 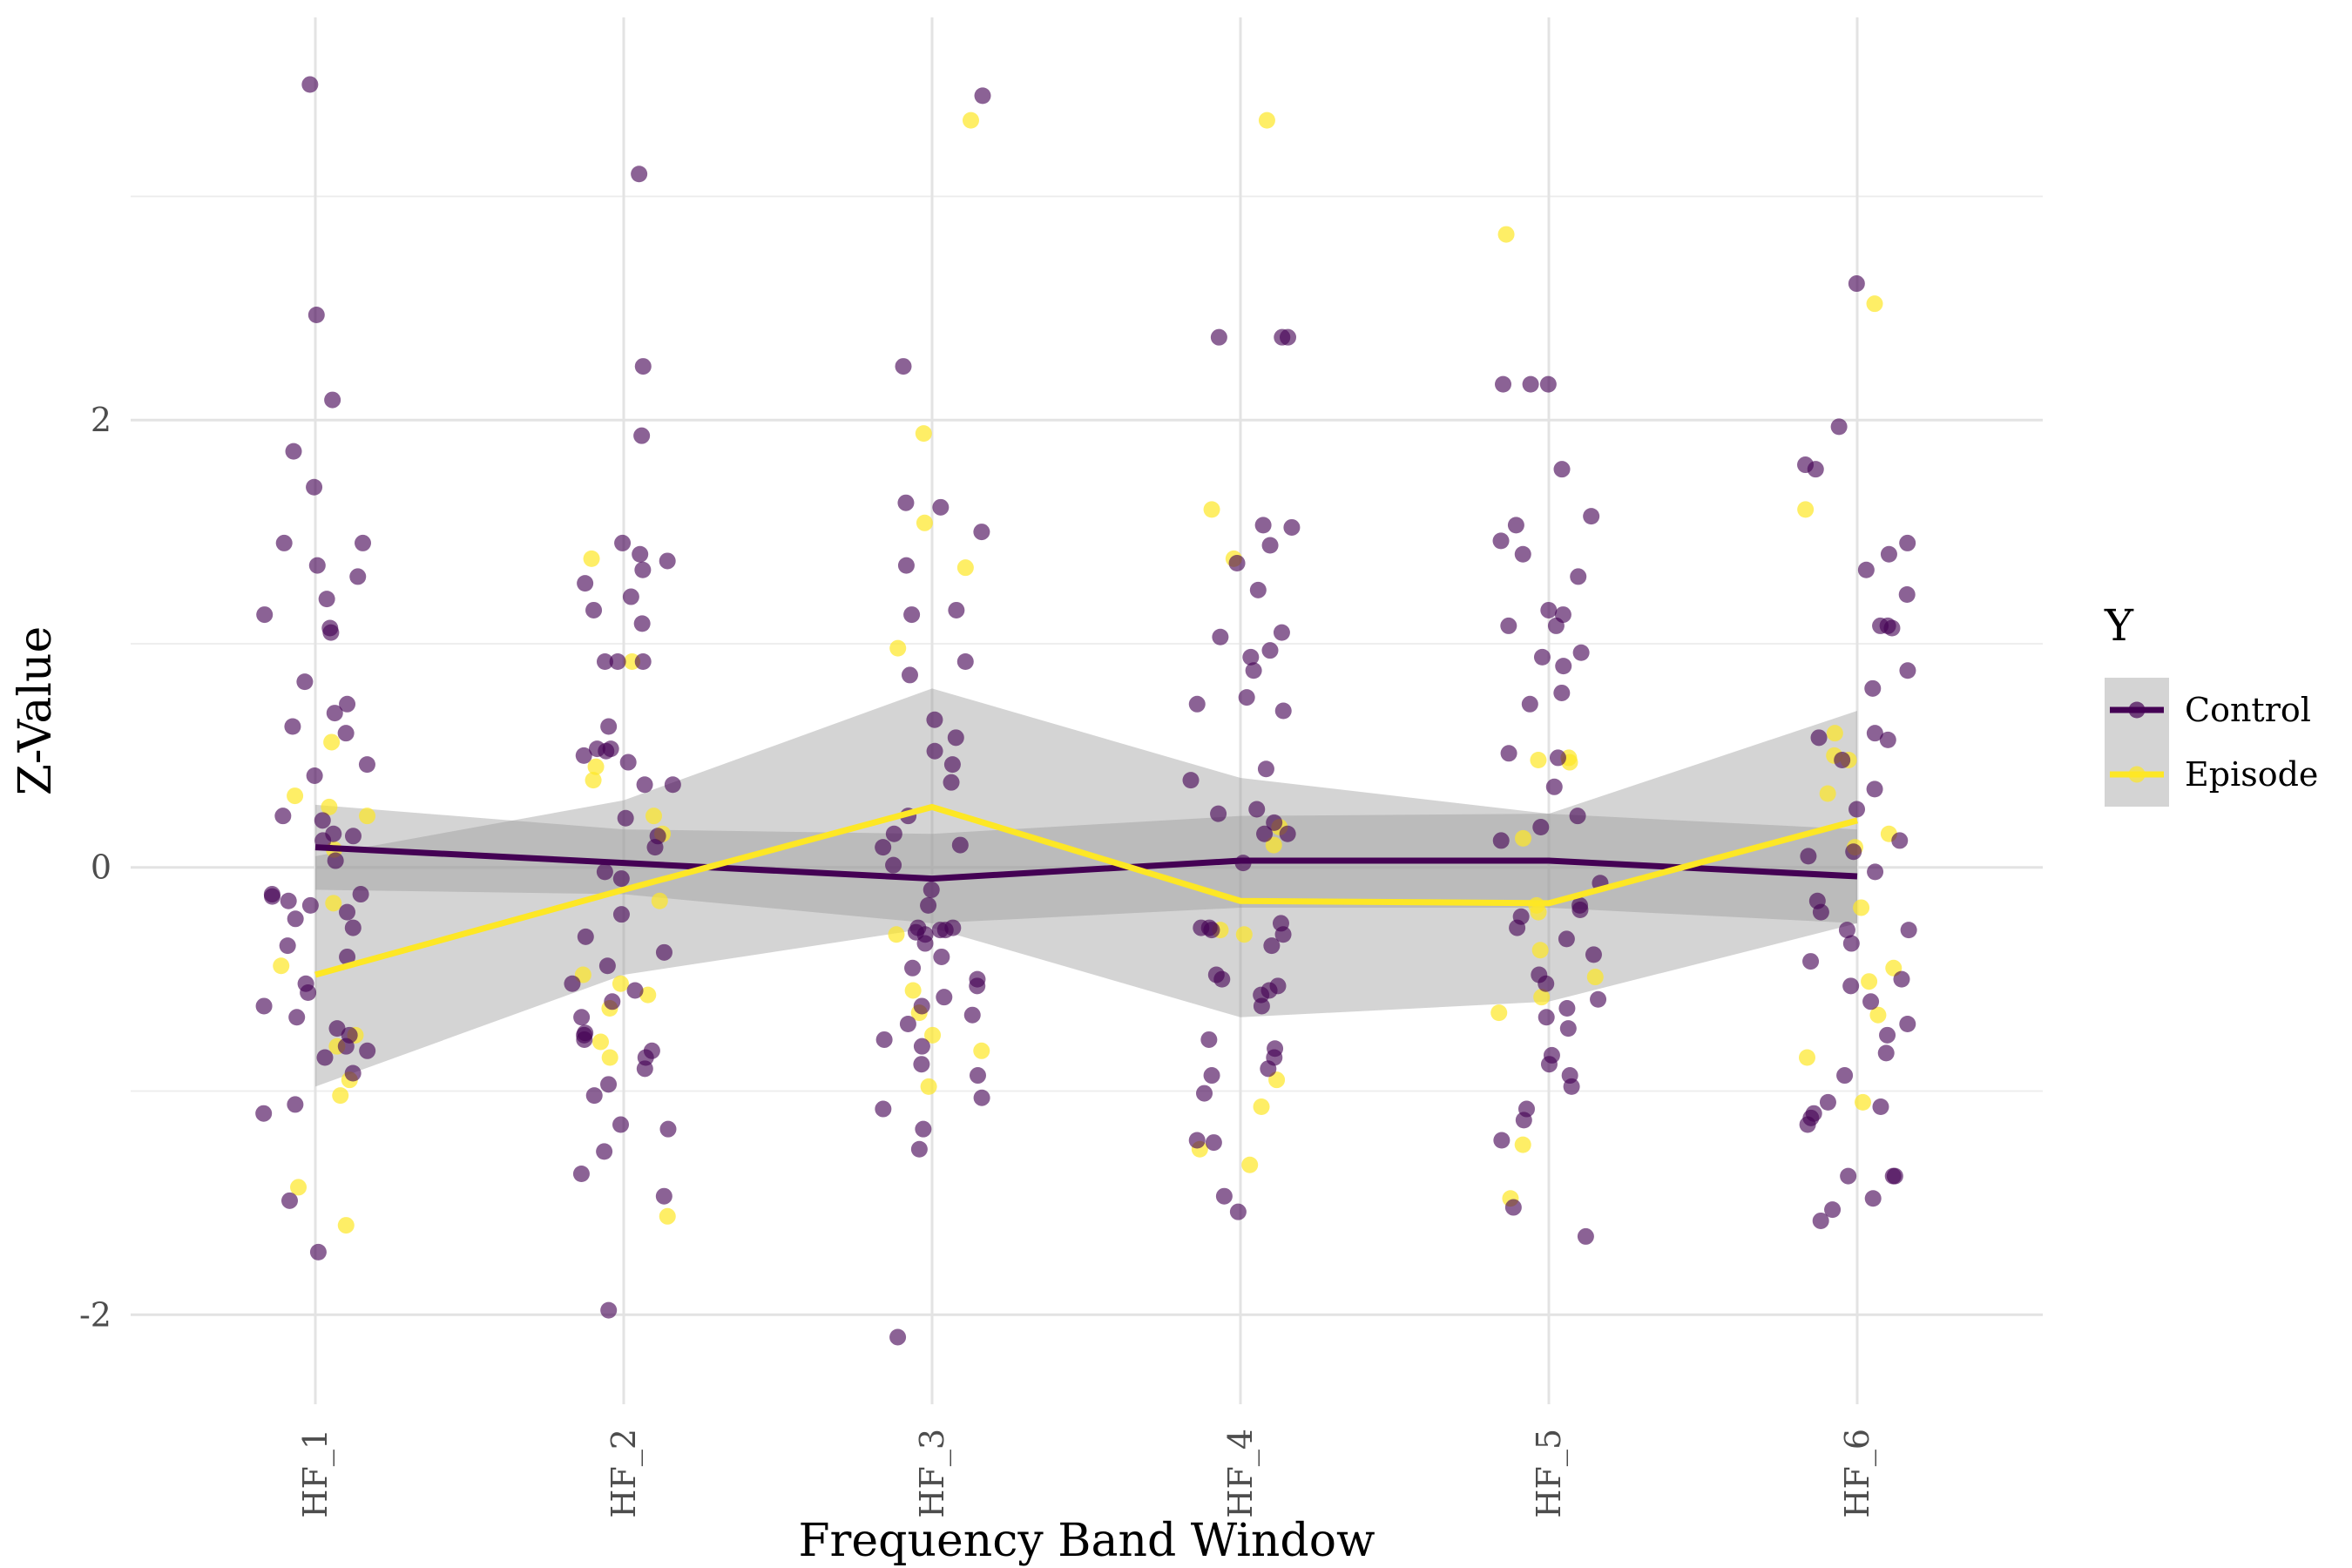 I want to click on x-tick-label: HF_6, so click(x=1857, y=1473).